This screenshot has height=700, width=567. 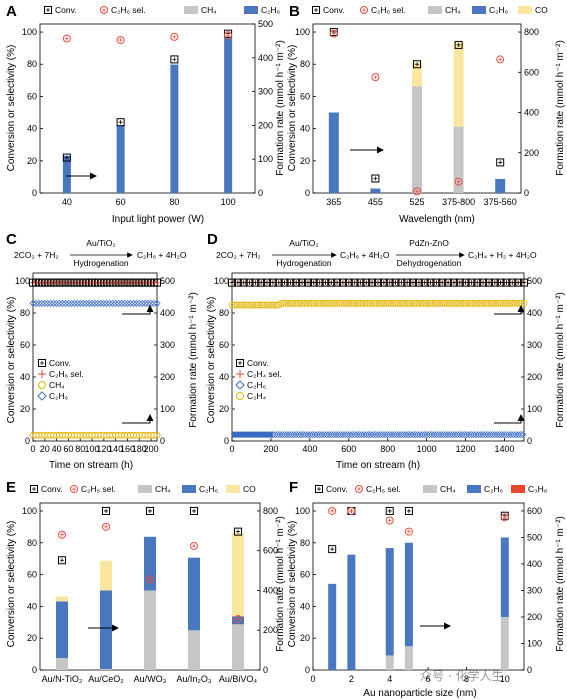 What do you see at coordinates (448, 489) in the screenshot?
I see `panel-f-legend-label: CH₄` at bounding box center [448, 489].